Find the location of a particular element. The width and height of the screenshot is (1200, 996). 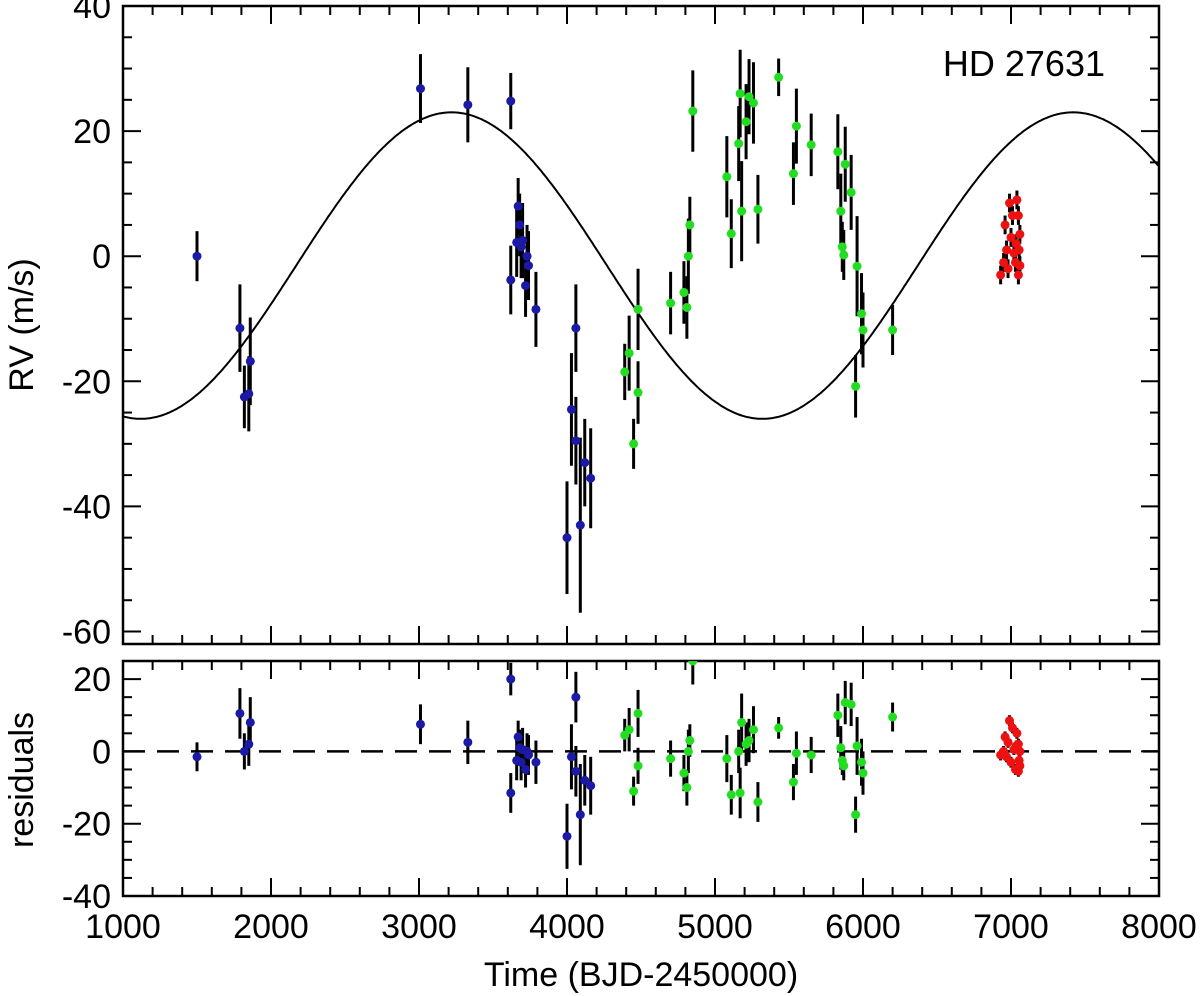

time-axis-label: Time (BJD-2450000) is located at coordinates (641, 975).